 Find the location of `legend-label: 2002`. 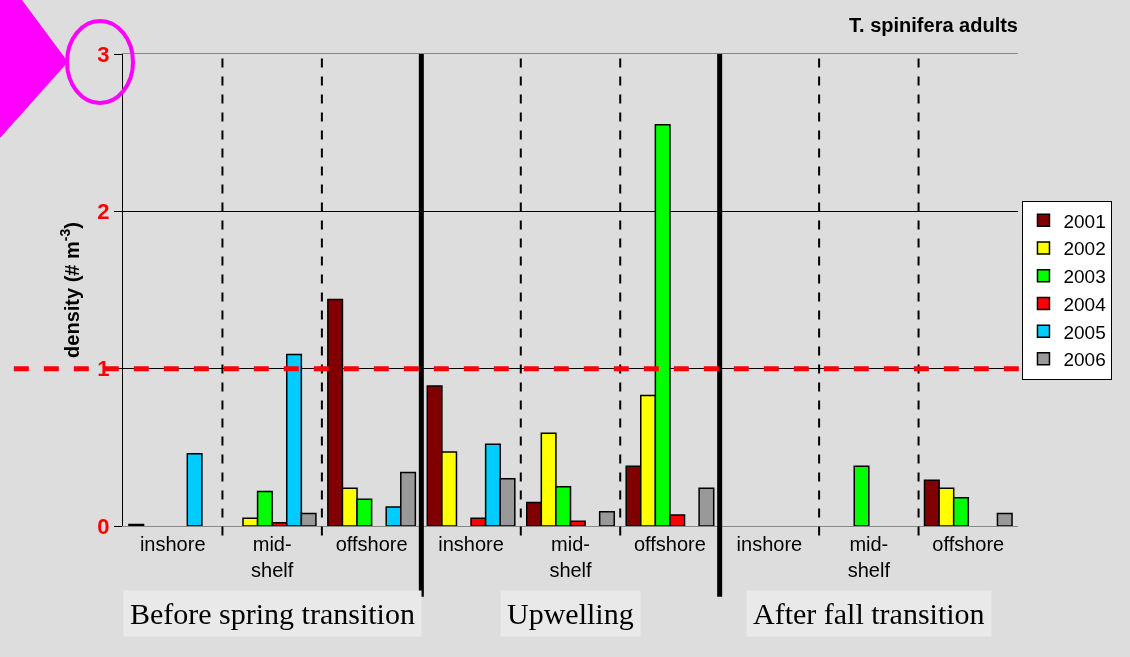

legend-label: 2002 is located at coordinates (1084, 249).